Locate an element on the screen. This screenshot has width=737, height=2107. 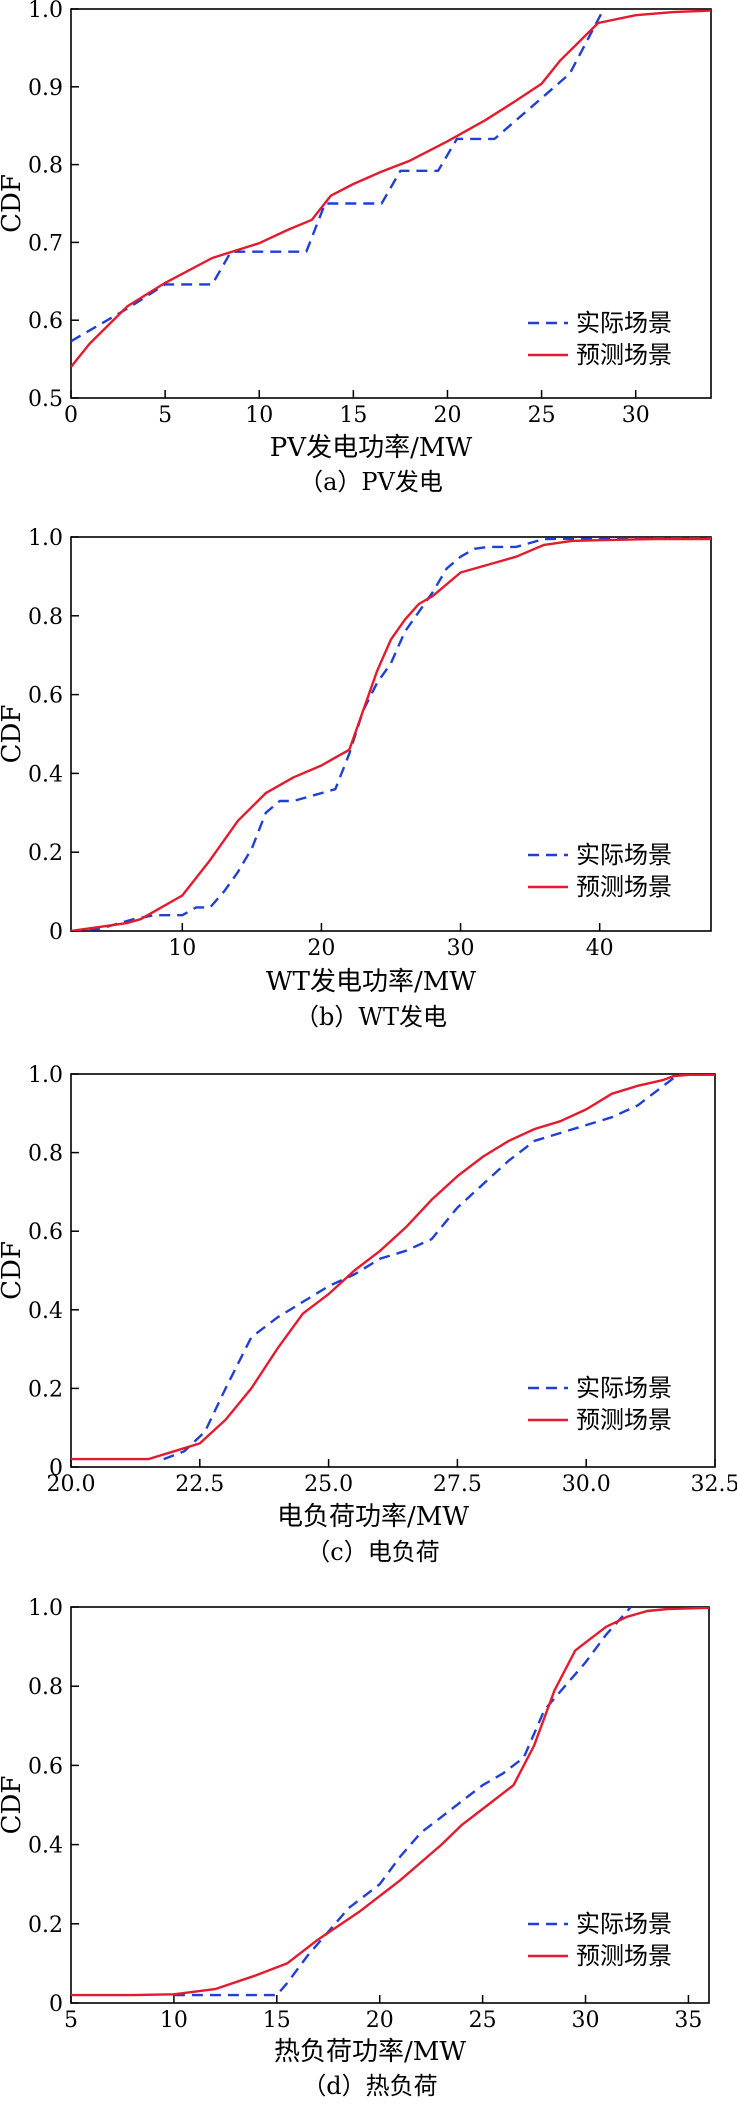
x-tick-label: 20.0 is located at coordinates (71, 1484).